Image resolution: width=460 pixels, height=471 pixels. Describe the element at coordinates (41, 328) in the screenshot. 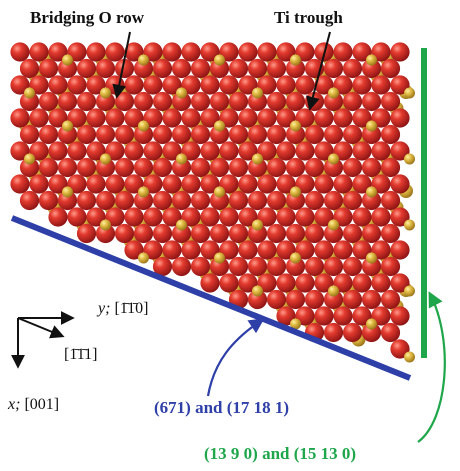

I see `diagonal-axis-arrow` at that location.